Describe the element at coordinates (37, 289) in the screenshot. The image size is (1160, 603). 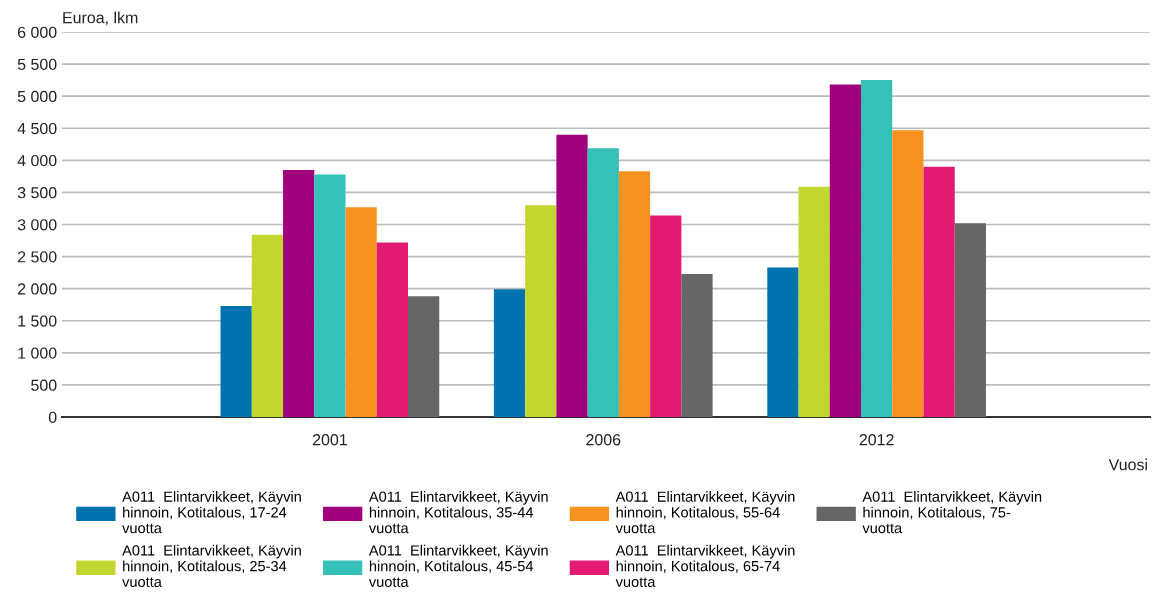
I see `y-tick-label: 2 000` at that location.